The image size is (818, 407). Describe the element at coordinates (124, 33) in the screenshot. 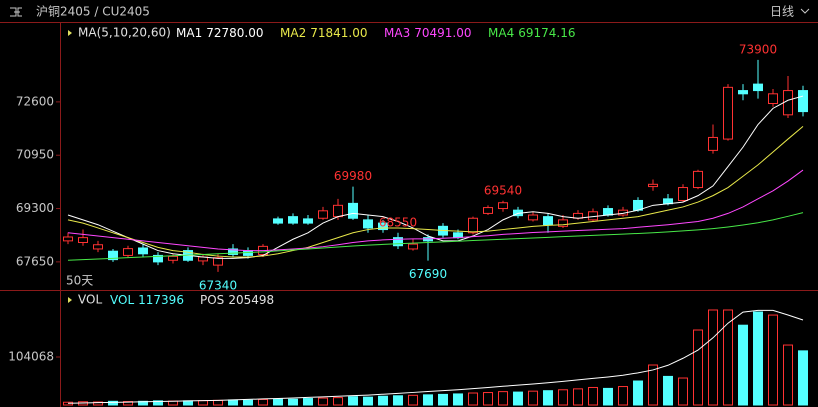

I see `ma-label: MA(5,10,20,60)` at that location.